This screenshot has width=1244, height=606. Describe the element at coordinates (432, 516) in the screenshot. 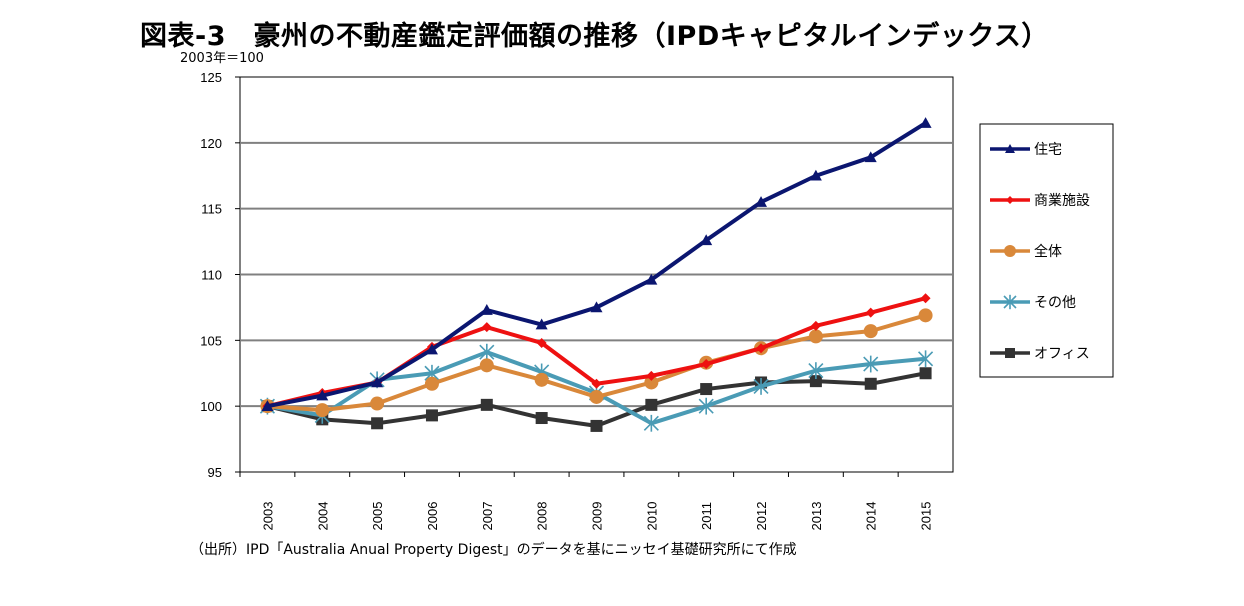

I see `x-tick-label: 2006` at that location.